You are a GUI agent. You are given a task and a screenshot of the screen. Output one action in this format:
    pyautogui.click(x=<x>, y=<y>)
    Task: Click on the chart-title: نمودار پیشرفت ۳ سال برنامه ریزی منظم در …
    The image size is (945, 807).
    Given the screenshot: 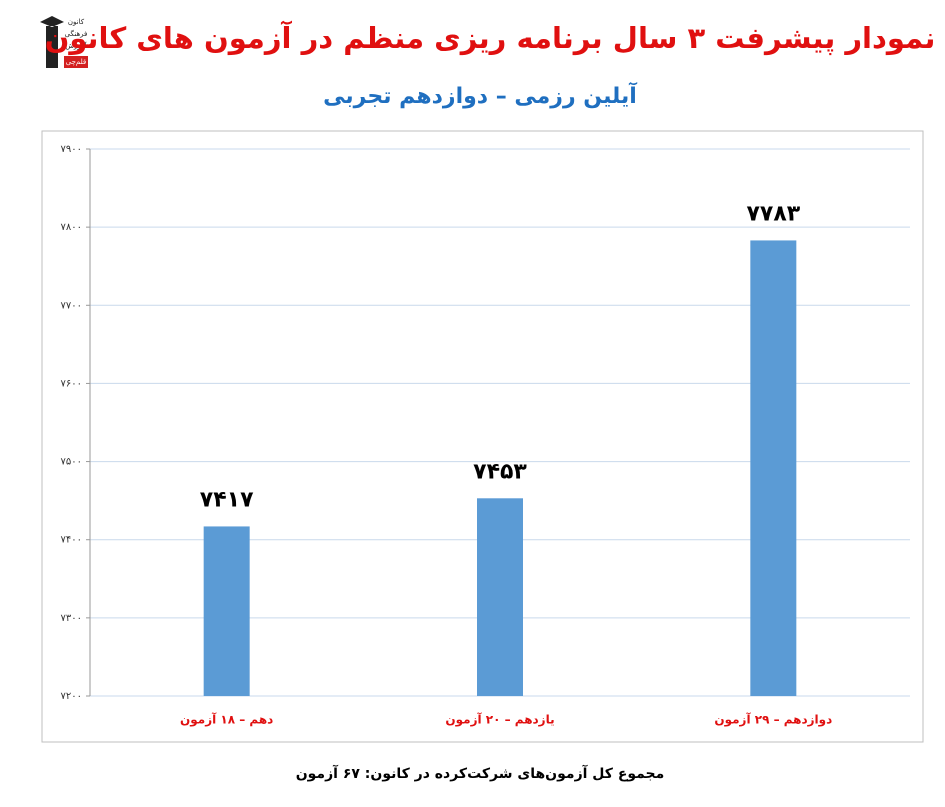 What is the action you would take?
    pyautogui.click(x=490, y=38)
    